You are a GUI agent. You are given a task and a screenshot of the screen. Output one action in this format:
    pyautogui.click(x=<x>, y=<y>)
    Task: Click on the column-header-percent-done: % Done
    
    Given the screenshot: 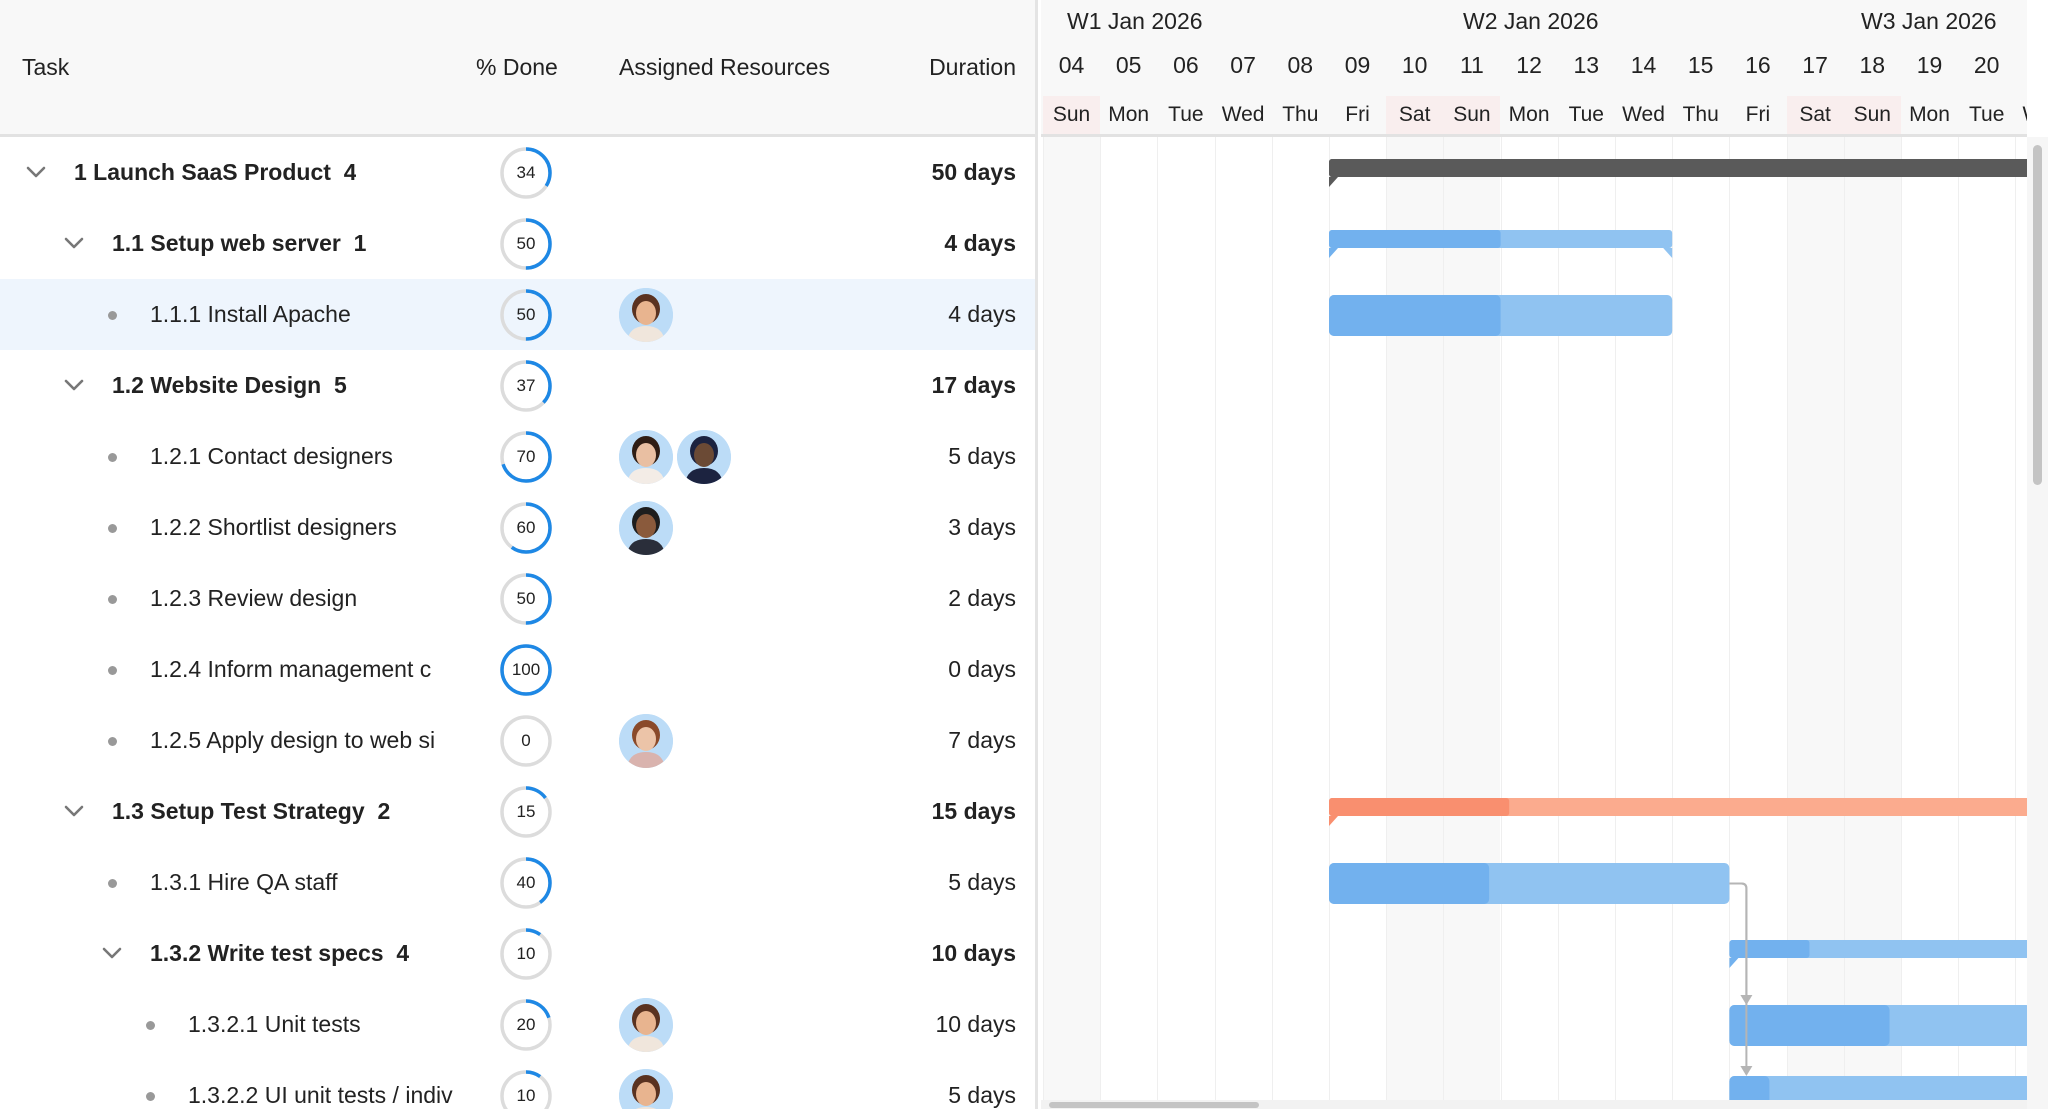 What is the action you would take?
    pyautogui.click(x=517, y=67)
    